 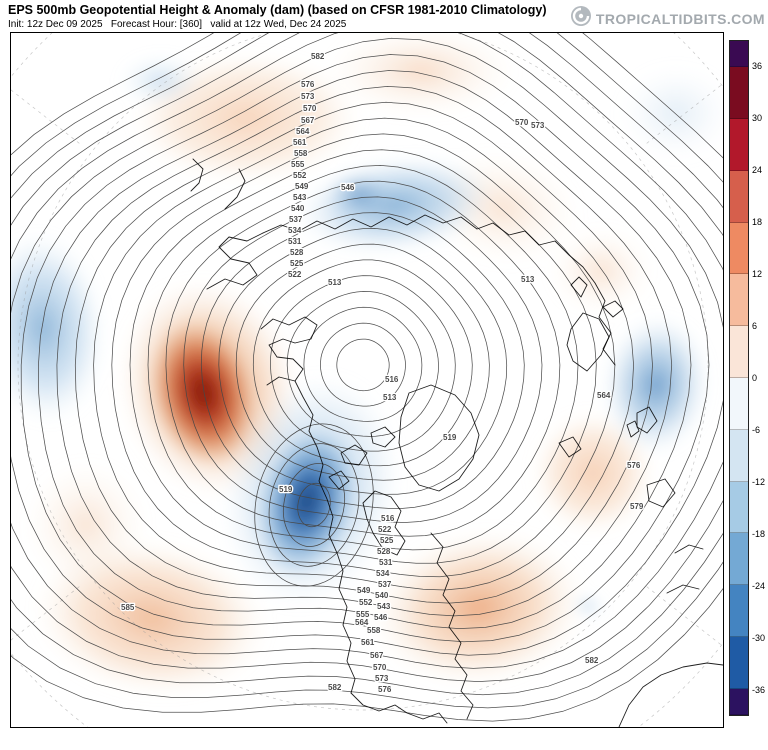 I want to click on colorbar-tick-label: -30, so click(x=759, y=638).